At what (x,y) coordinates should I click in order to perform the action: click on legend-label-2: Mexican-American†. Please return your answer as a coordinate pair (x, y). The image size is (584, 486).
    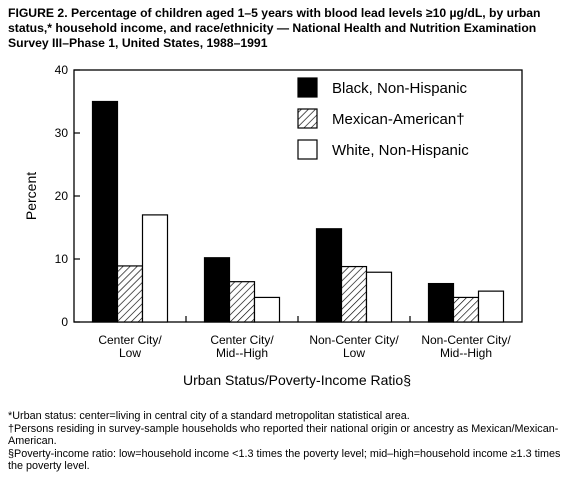
    Looking at the image, I should click on (398, 119).